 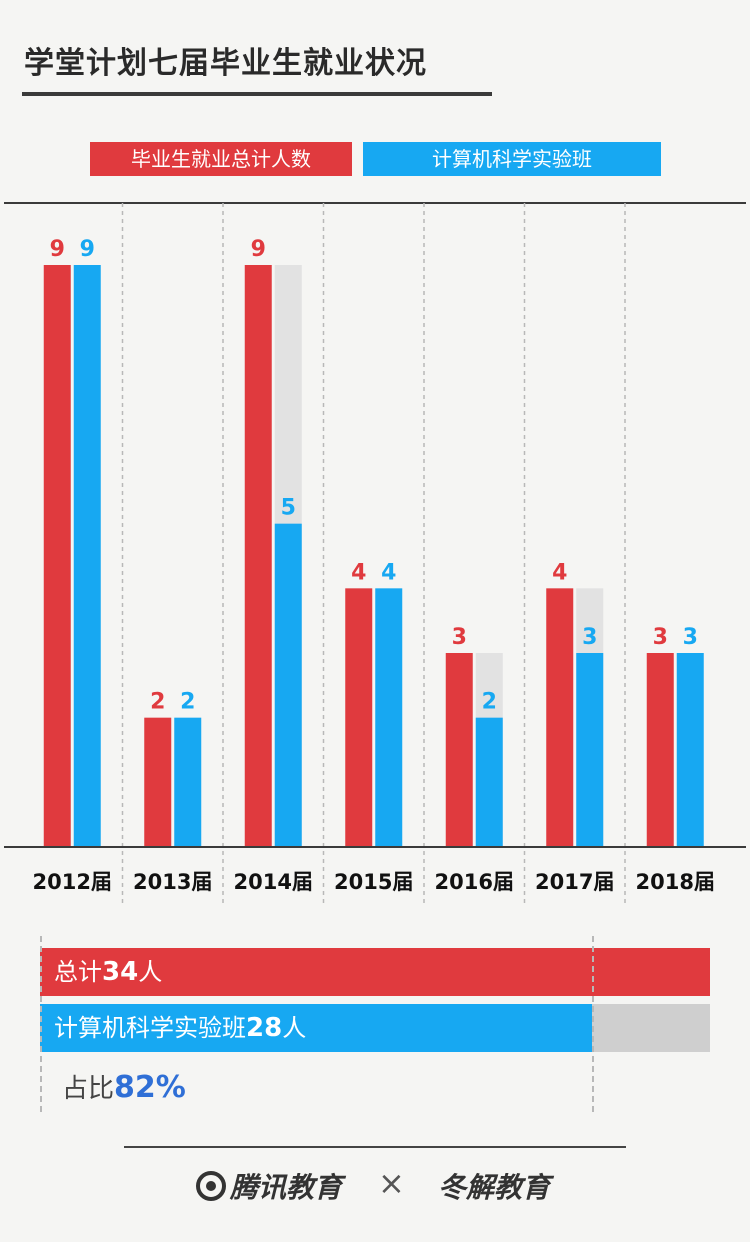 I want to click on ratio-prefix: 占比, so click(x=88, y=1089).